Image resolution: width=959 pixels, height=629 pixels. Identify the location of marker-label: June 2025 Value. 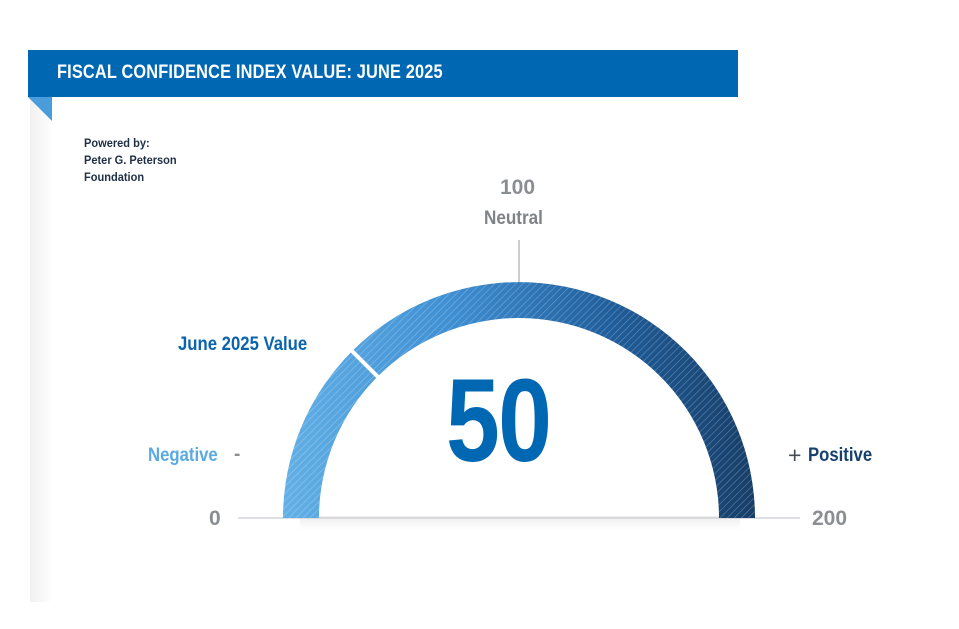
(243, 344).